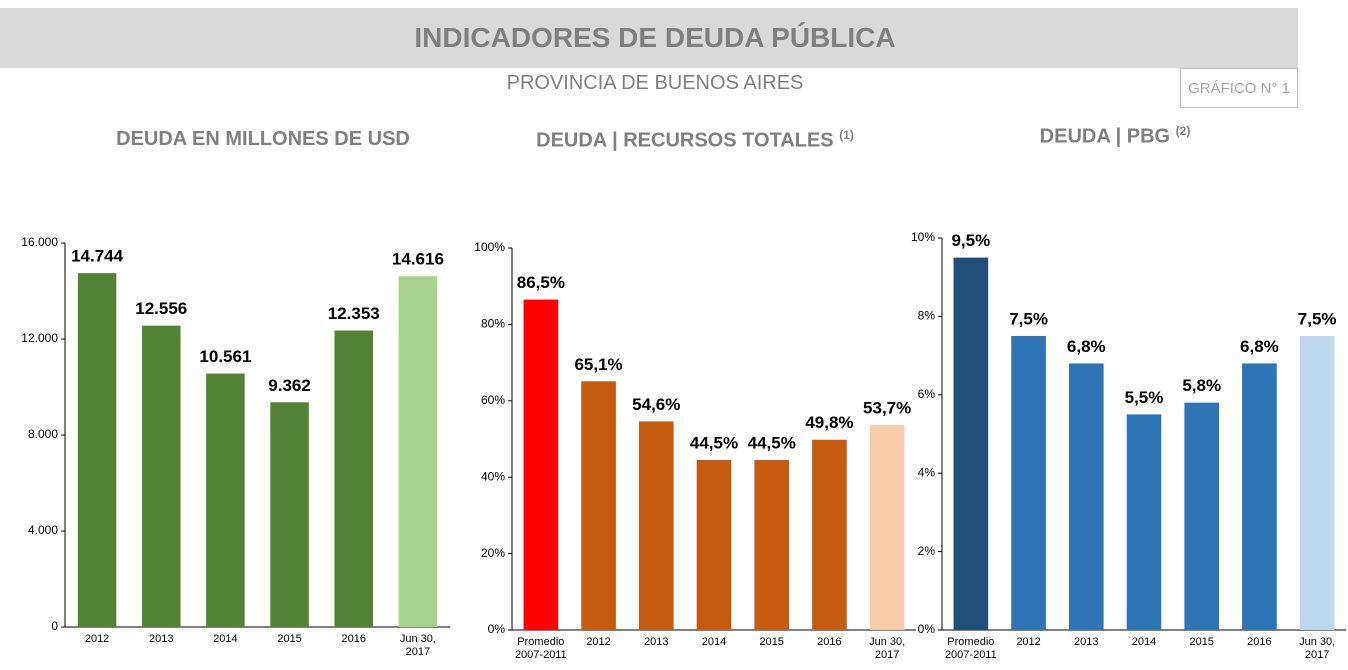 The height and width of the screenshot is (670, 1348). I want to click on chart-badge: GRÁFICO N° 1, so click(1239, 88).